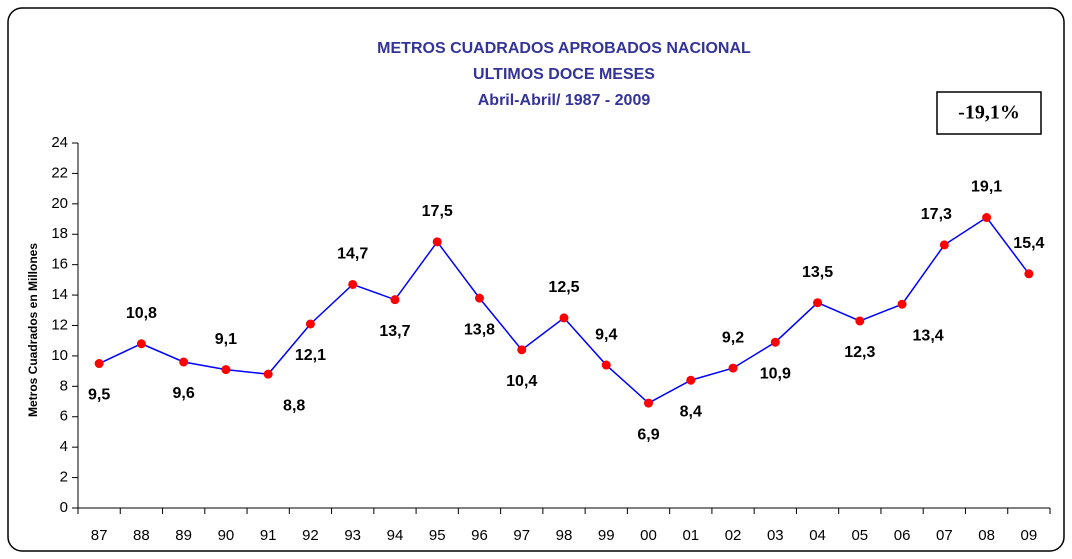  What do you see at coordinates (59, 142) in the screenshot?
I see `y-tick-label: 24` at bounding box center [59, 142].